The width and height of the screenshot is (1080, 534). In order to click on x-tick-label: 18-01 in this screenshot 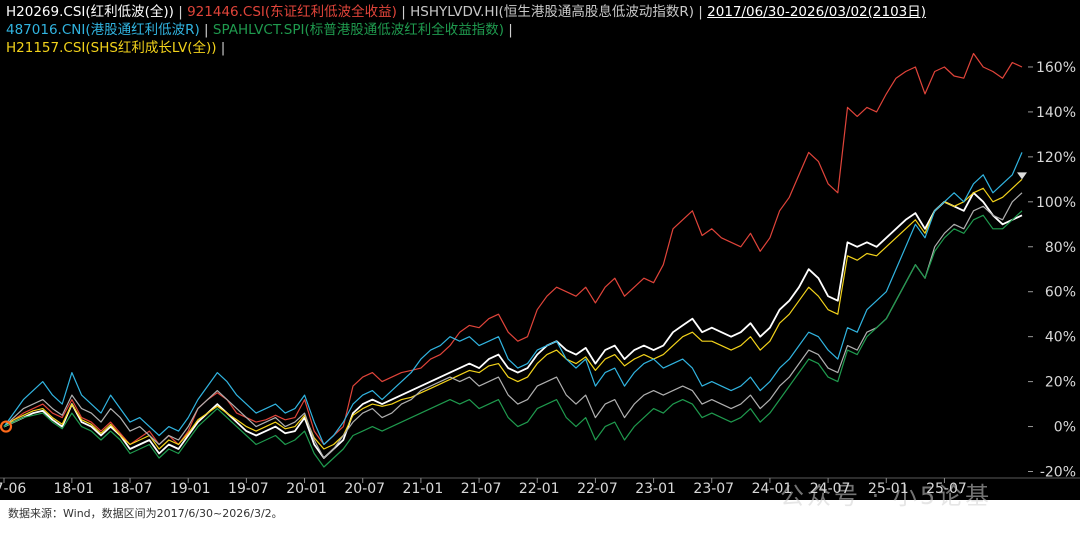, I will do `click(74, 489)`.